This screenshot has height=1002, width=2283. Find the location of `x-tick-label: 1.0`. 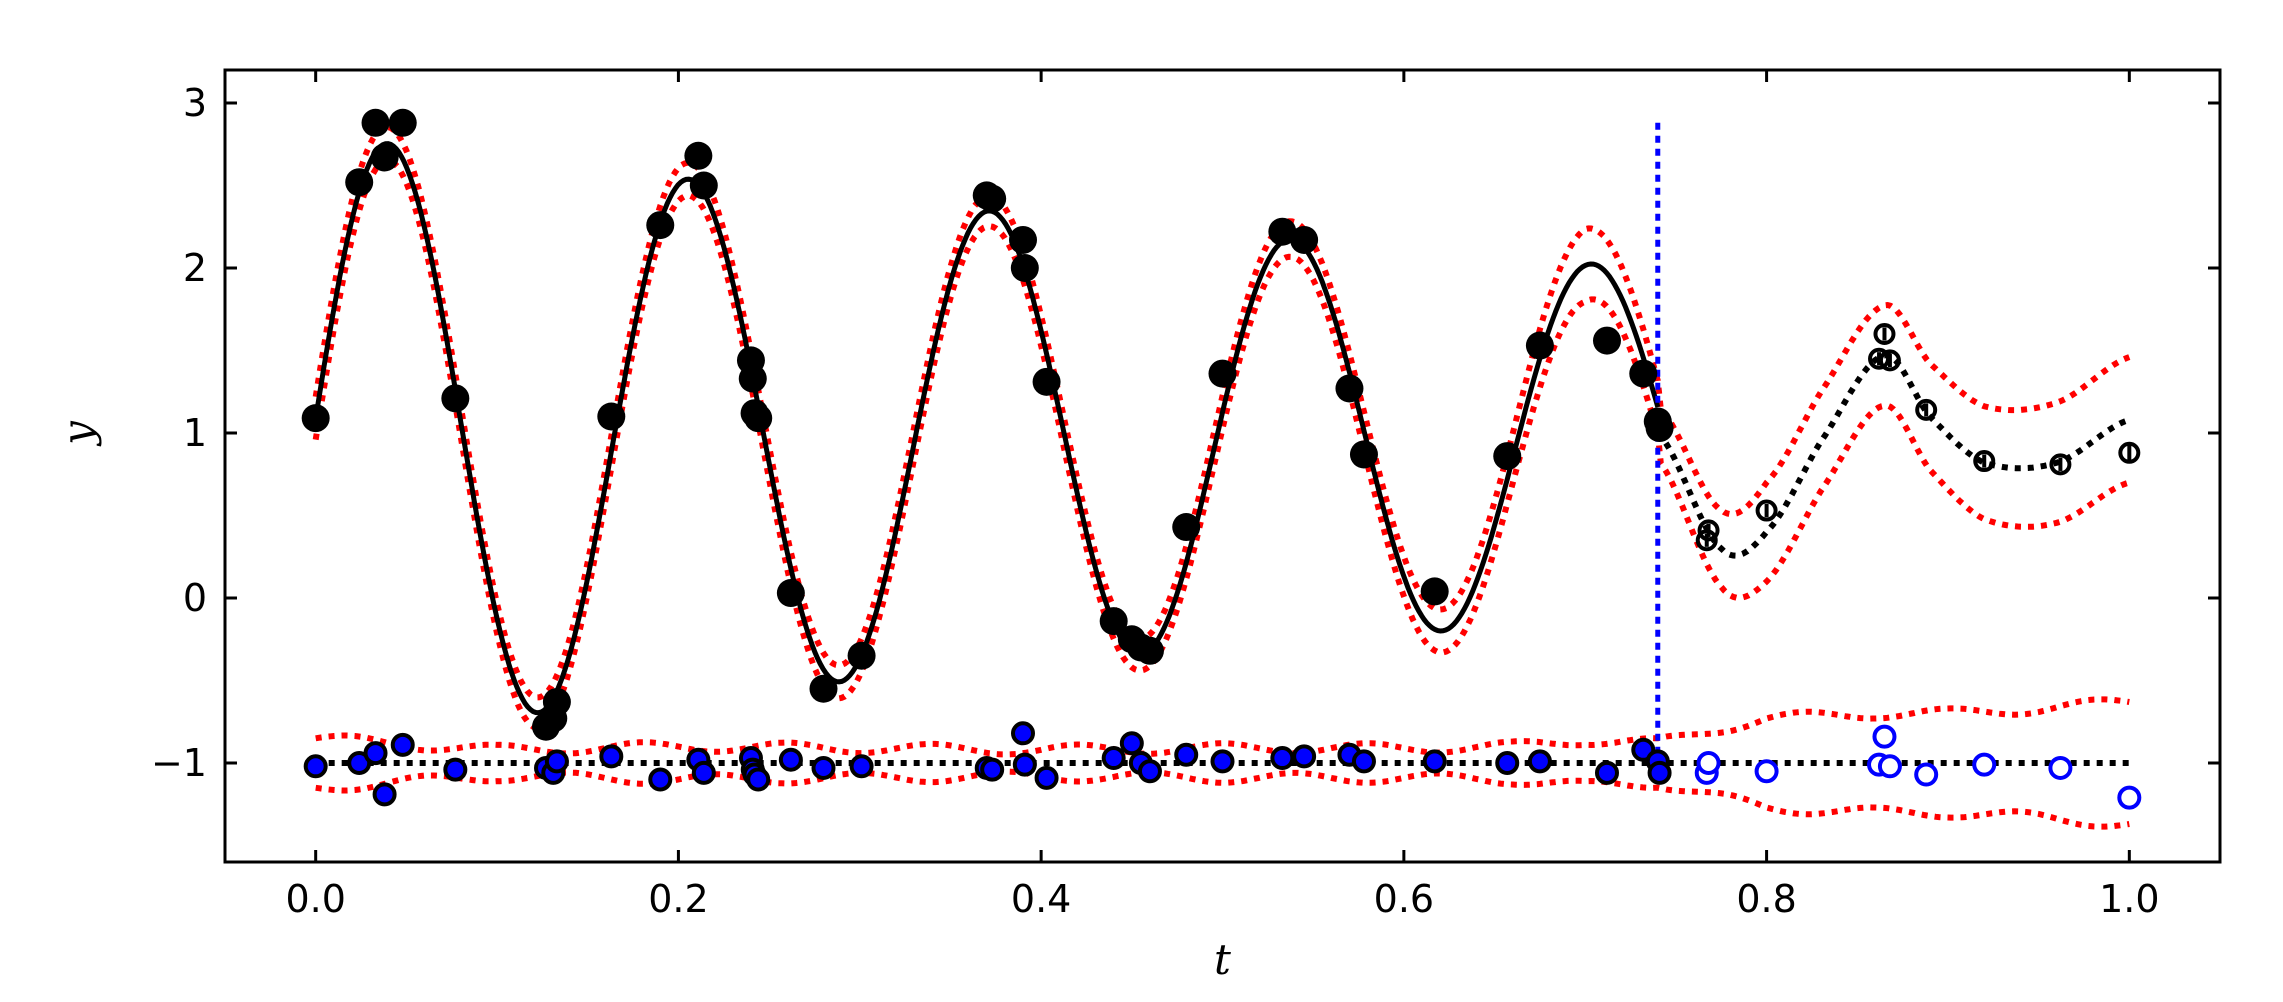

x-tick-label: 1.0 is located at coordinates (2129, 899).